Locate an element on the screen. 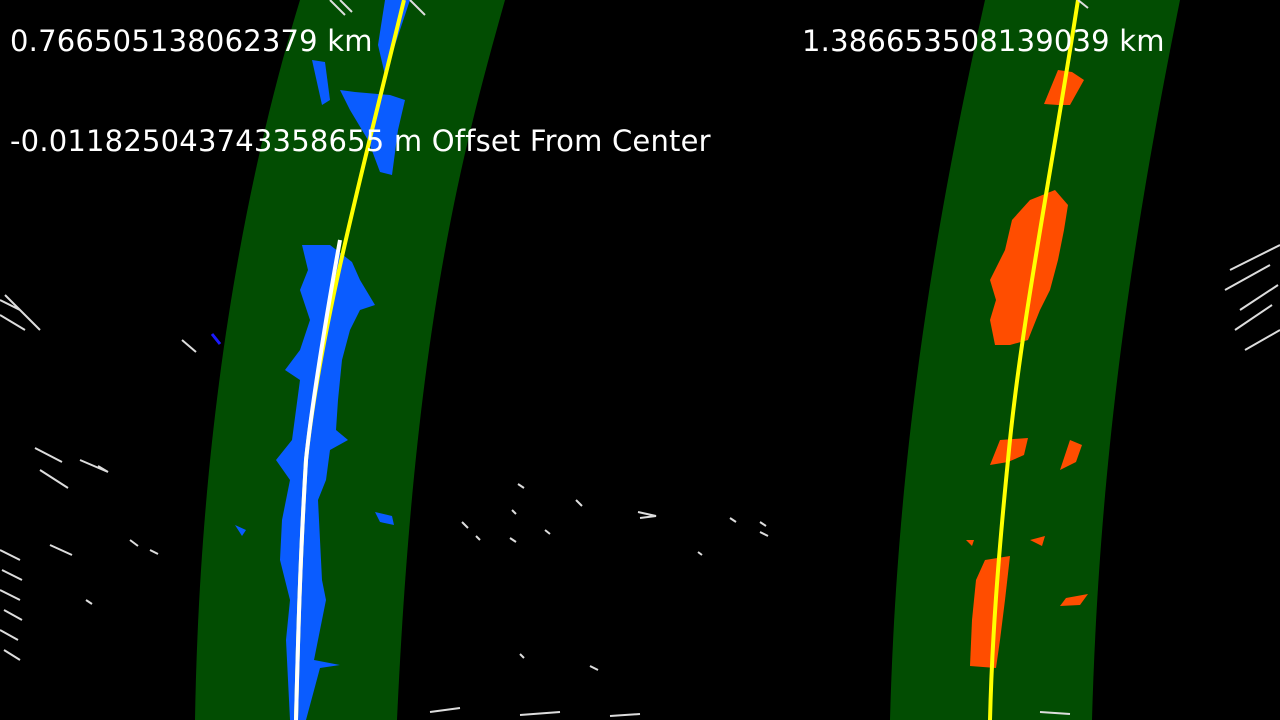 The image size is (1280, 720). right-lane-fit-line is located at coordinates (1034, 360).